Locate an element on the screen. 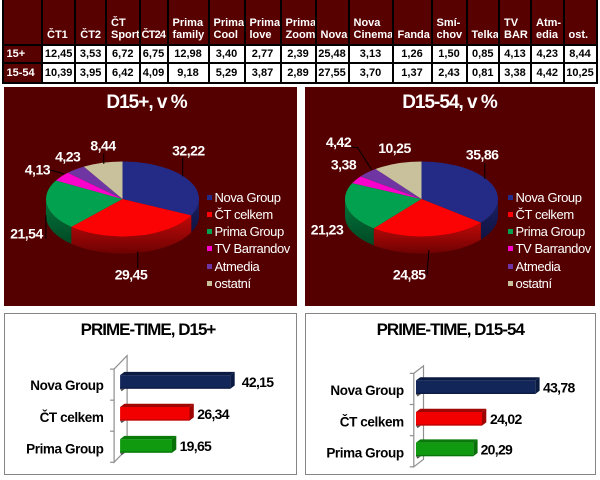 Image resolution: width=600 pixels, height=480 pixels. svg-text: 21,23 is located at coordinates (326, 230).